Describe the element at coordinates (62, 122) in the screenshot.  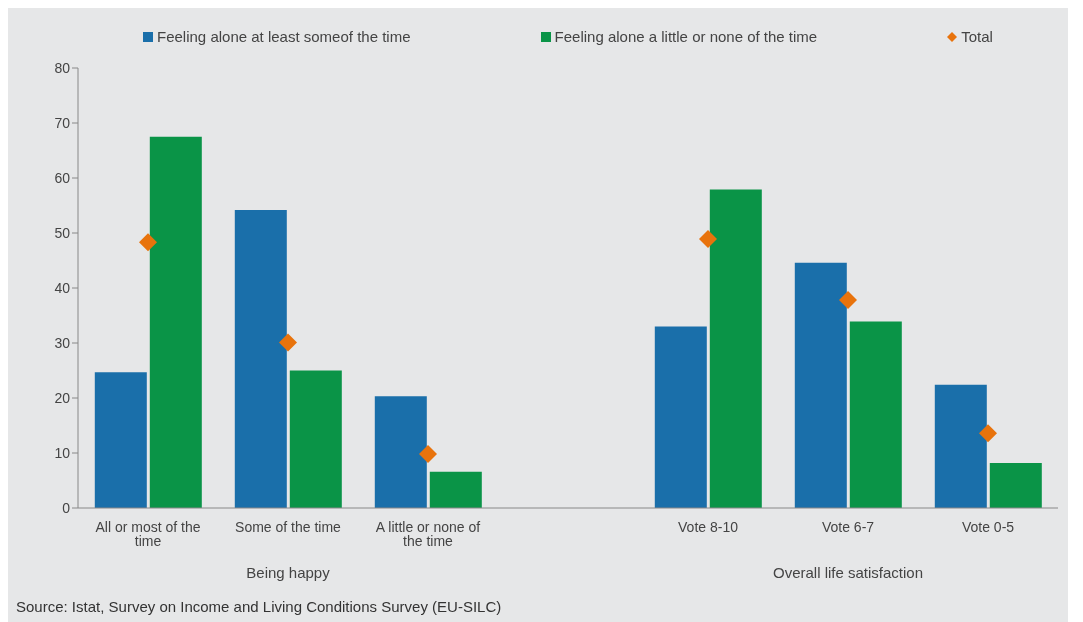
I see `y-tick-label: 70` at that location.